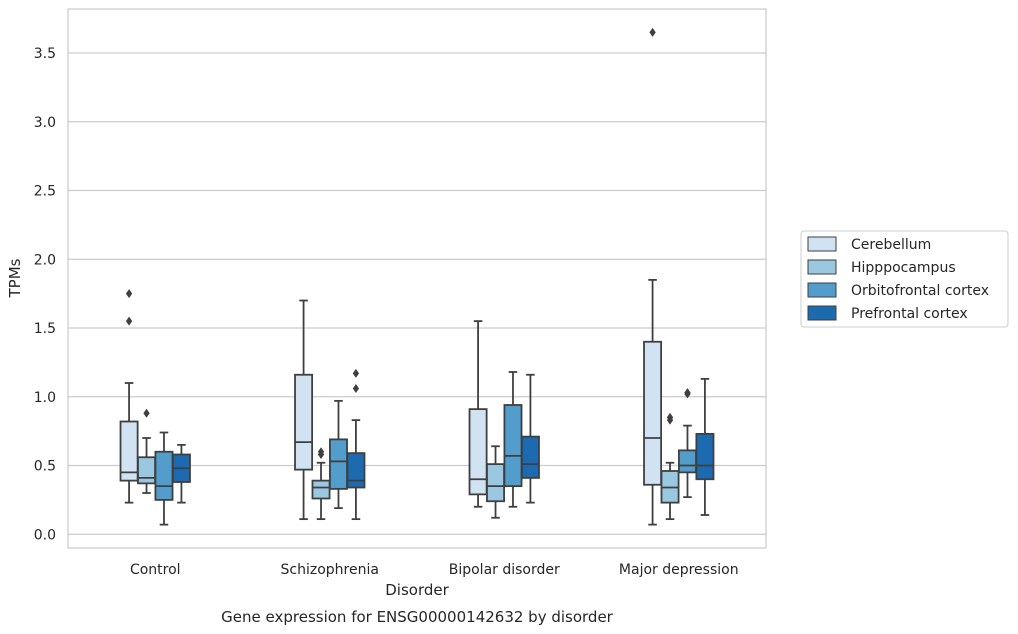 This screenshot has height=634, width=1018. I want to click on y-axis-label: TPMs, so click(15, 278).